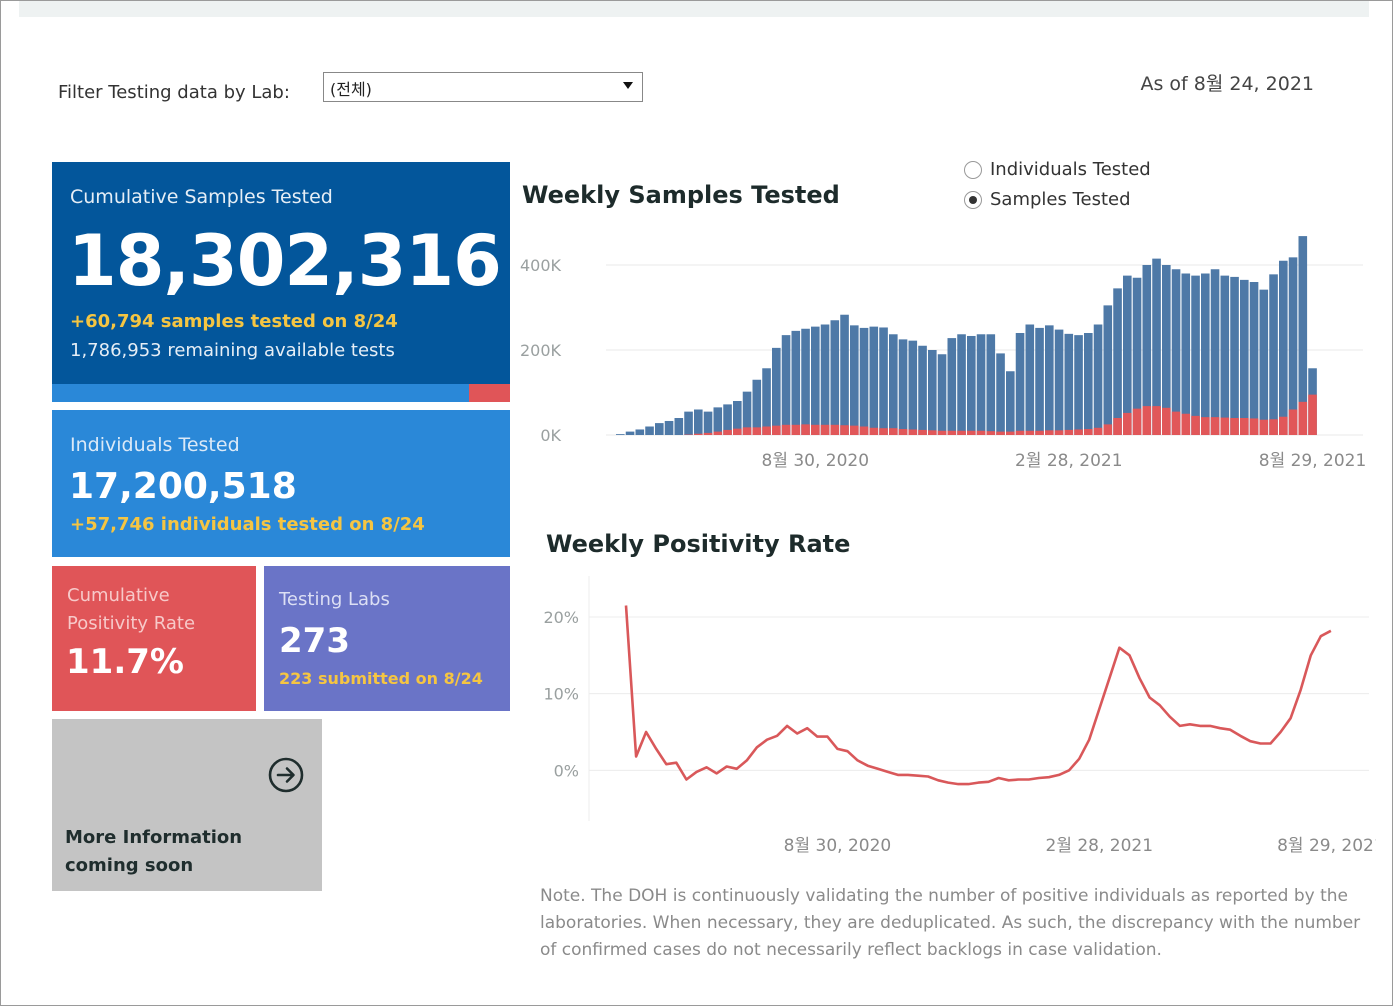  What do you see at coordinates (125, 662) in the screenshot?
I see `positivity-rate-value: 11.7%` at bounding box center [125, 662].